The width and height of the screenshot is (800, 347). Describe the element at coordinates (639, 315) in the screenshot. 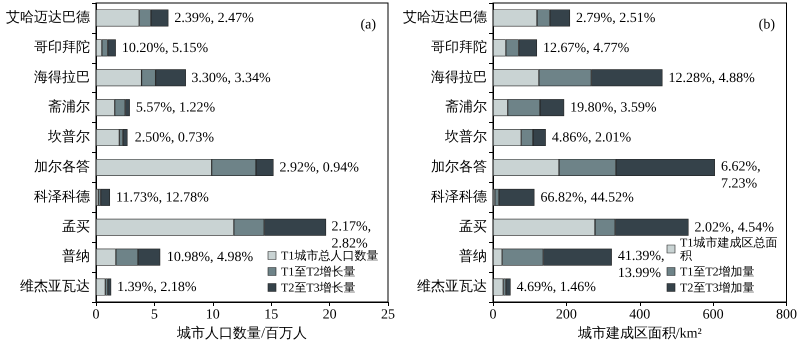

I see `x-tick-label: 400` at that location.